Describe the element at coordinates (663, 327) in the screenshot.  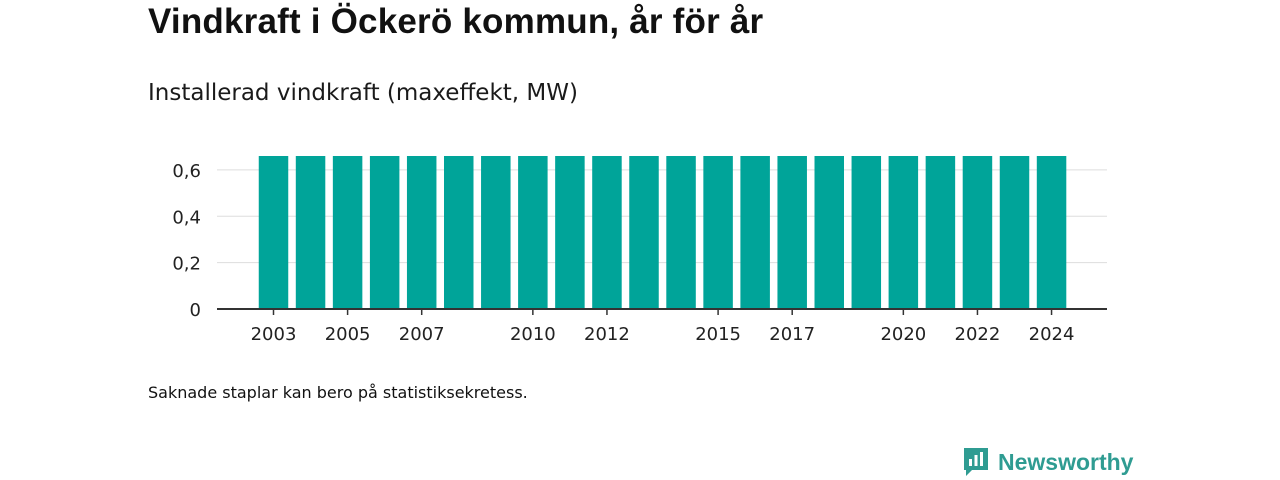
I see `x-axis-ticks: 2003 2005 2007 2010 2012 2015 2017 2020 2022 2024` at that location.